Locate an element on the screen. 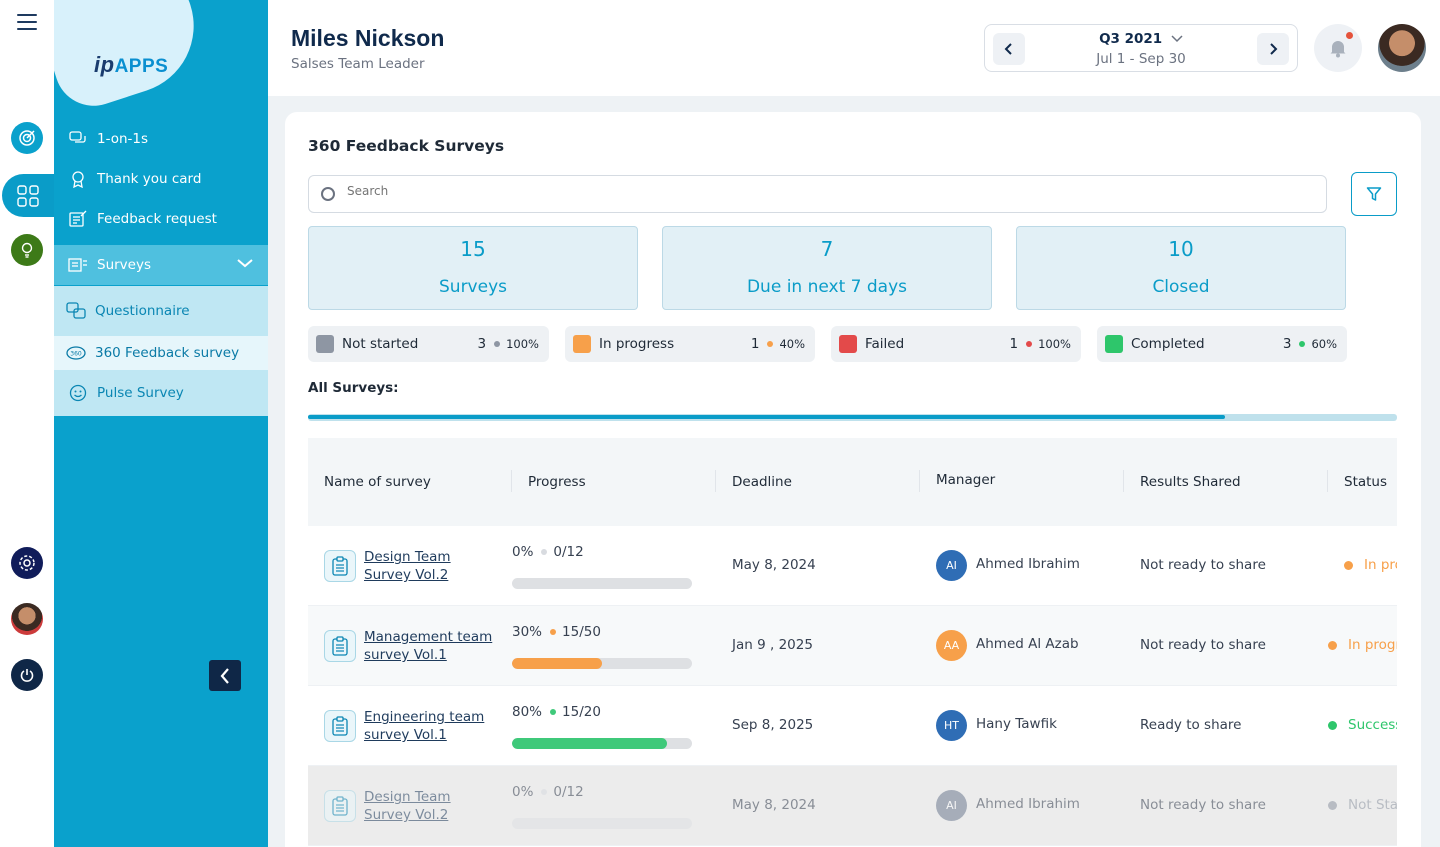 The width and height of the screenshot is (1440, 847). column-header-status: Status is located at coordinates (1366, 482).